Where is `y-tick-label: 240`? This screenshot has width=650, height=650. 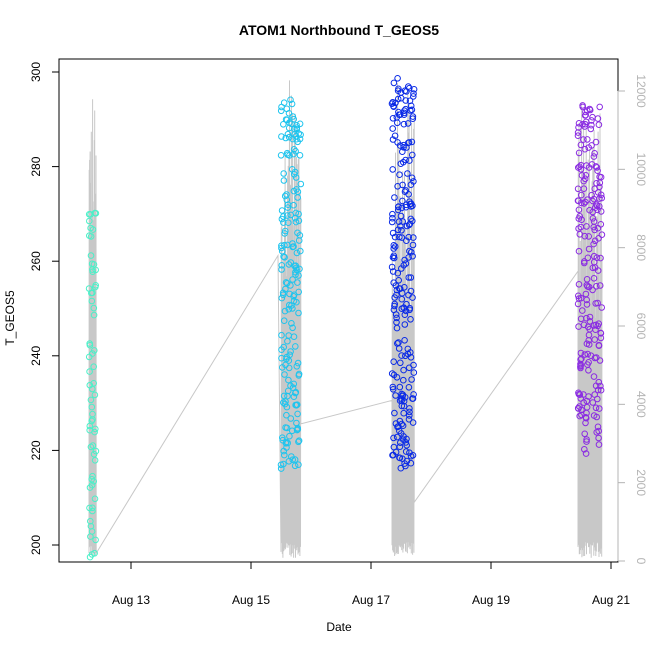 y-tick-label: 240 is located at coordinates (36, 355).